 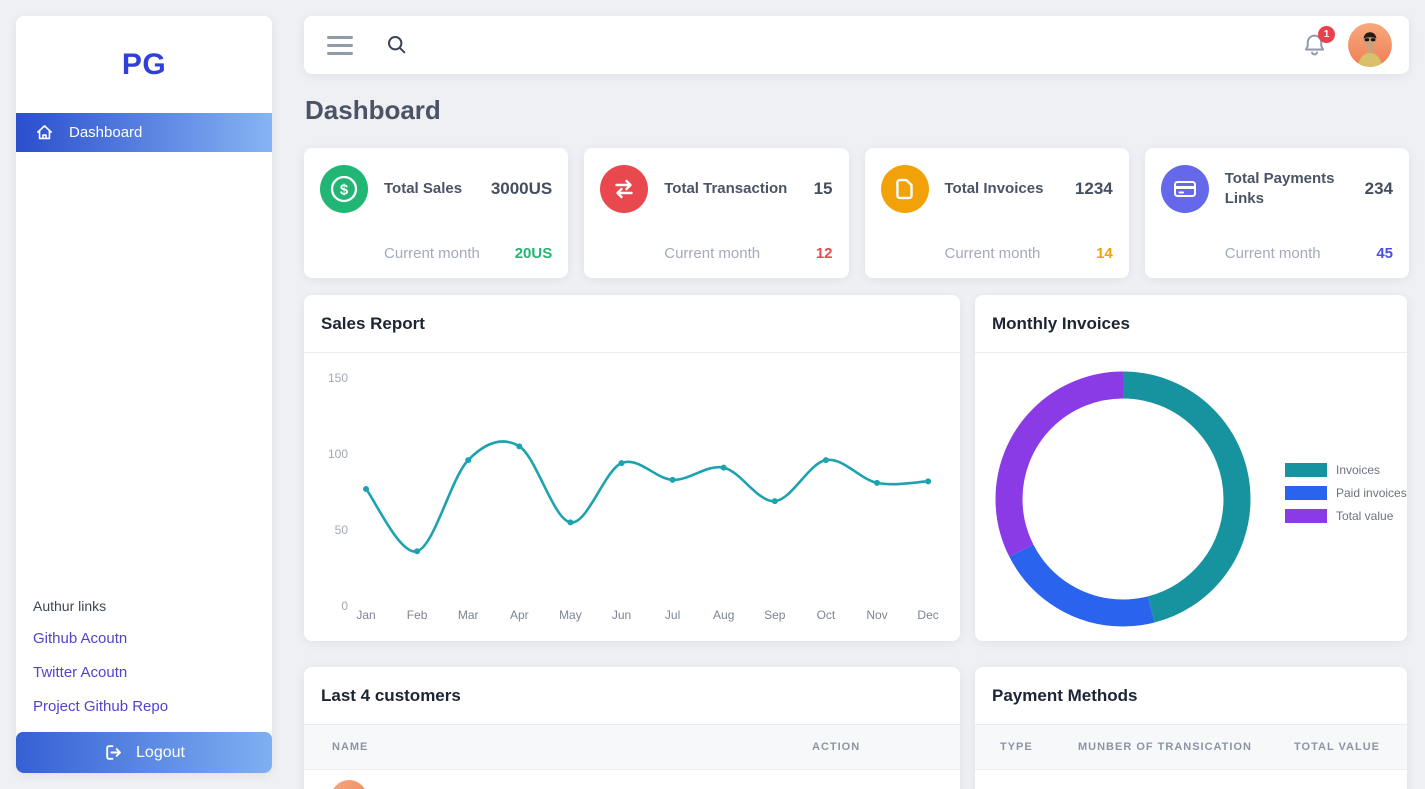 I want to click on topbar: 1, so click(x=856, y=45).